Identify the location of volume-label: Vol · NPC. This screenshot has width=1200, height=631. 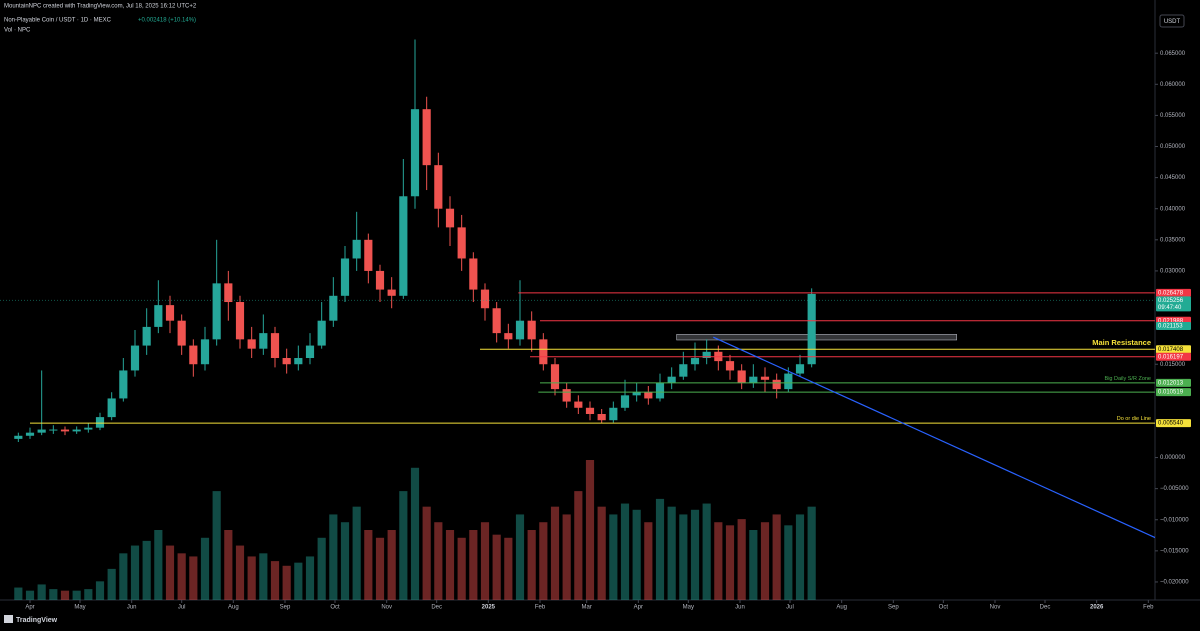
(17, 31).